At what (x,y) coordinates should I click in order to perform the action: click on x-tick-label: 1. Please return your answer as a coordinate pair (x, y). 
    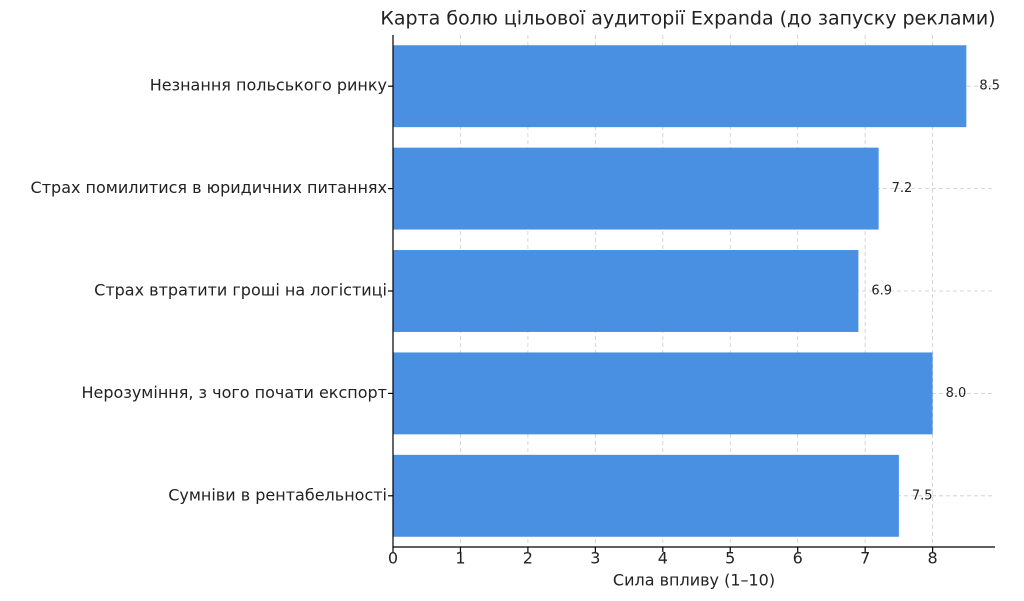
    Looking at the image, I should click on (460, 558).